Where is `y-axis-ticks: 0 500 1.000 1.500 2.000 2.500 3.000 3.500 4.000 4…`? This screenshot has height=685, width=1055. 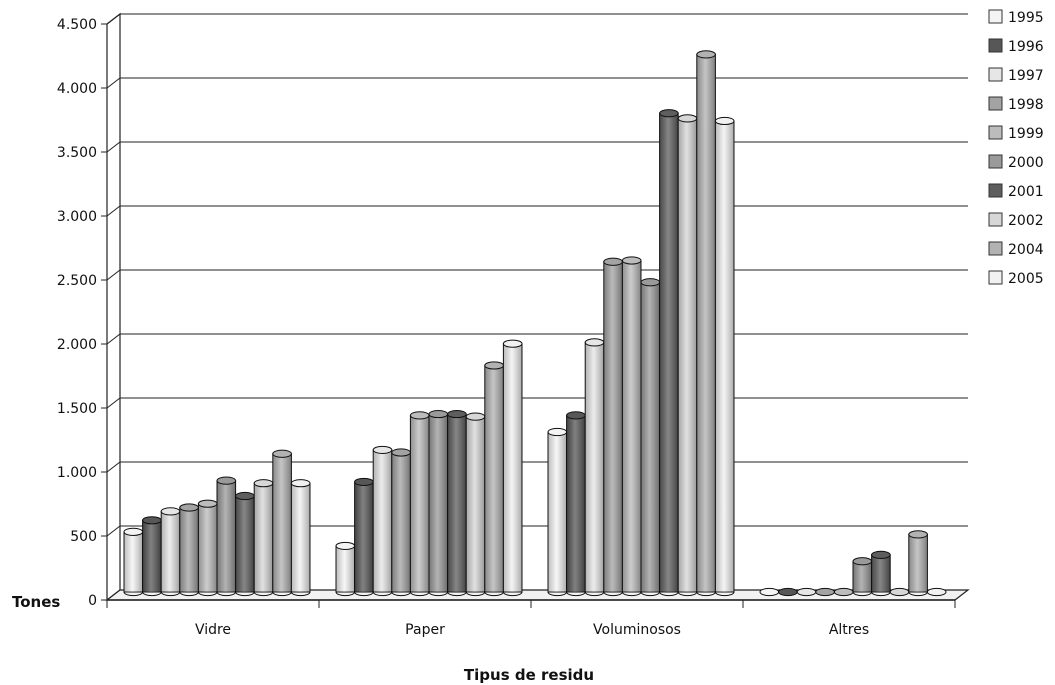 y-axis-ticks: 0 500 1.000 1.500 2.000 2.500 3.000 3.500 4.000 4… is located at coordinates (82, 313).